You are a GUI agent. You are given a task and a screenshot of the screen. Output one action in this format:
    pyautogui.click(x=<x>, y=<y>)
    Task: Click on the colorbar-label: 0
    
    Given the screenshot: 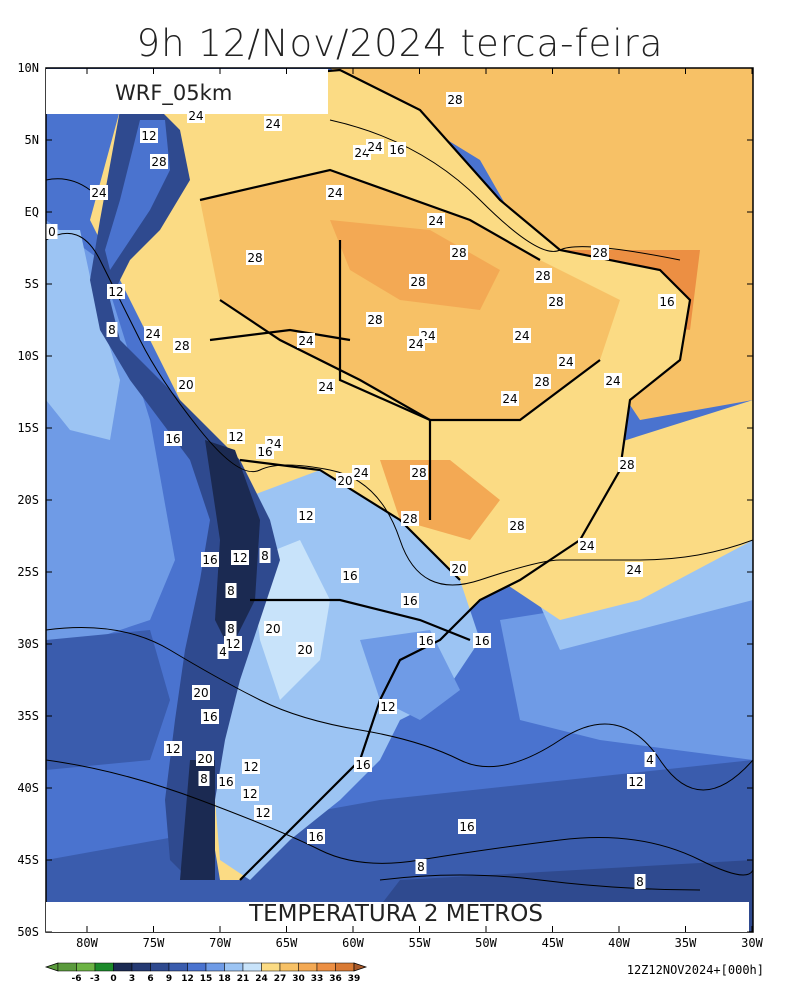 What is the action you would take?
    pyautogui.click(x=113, y=979)
    